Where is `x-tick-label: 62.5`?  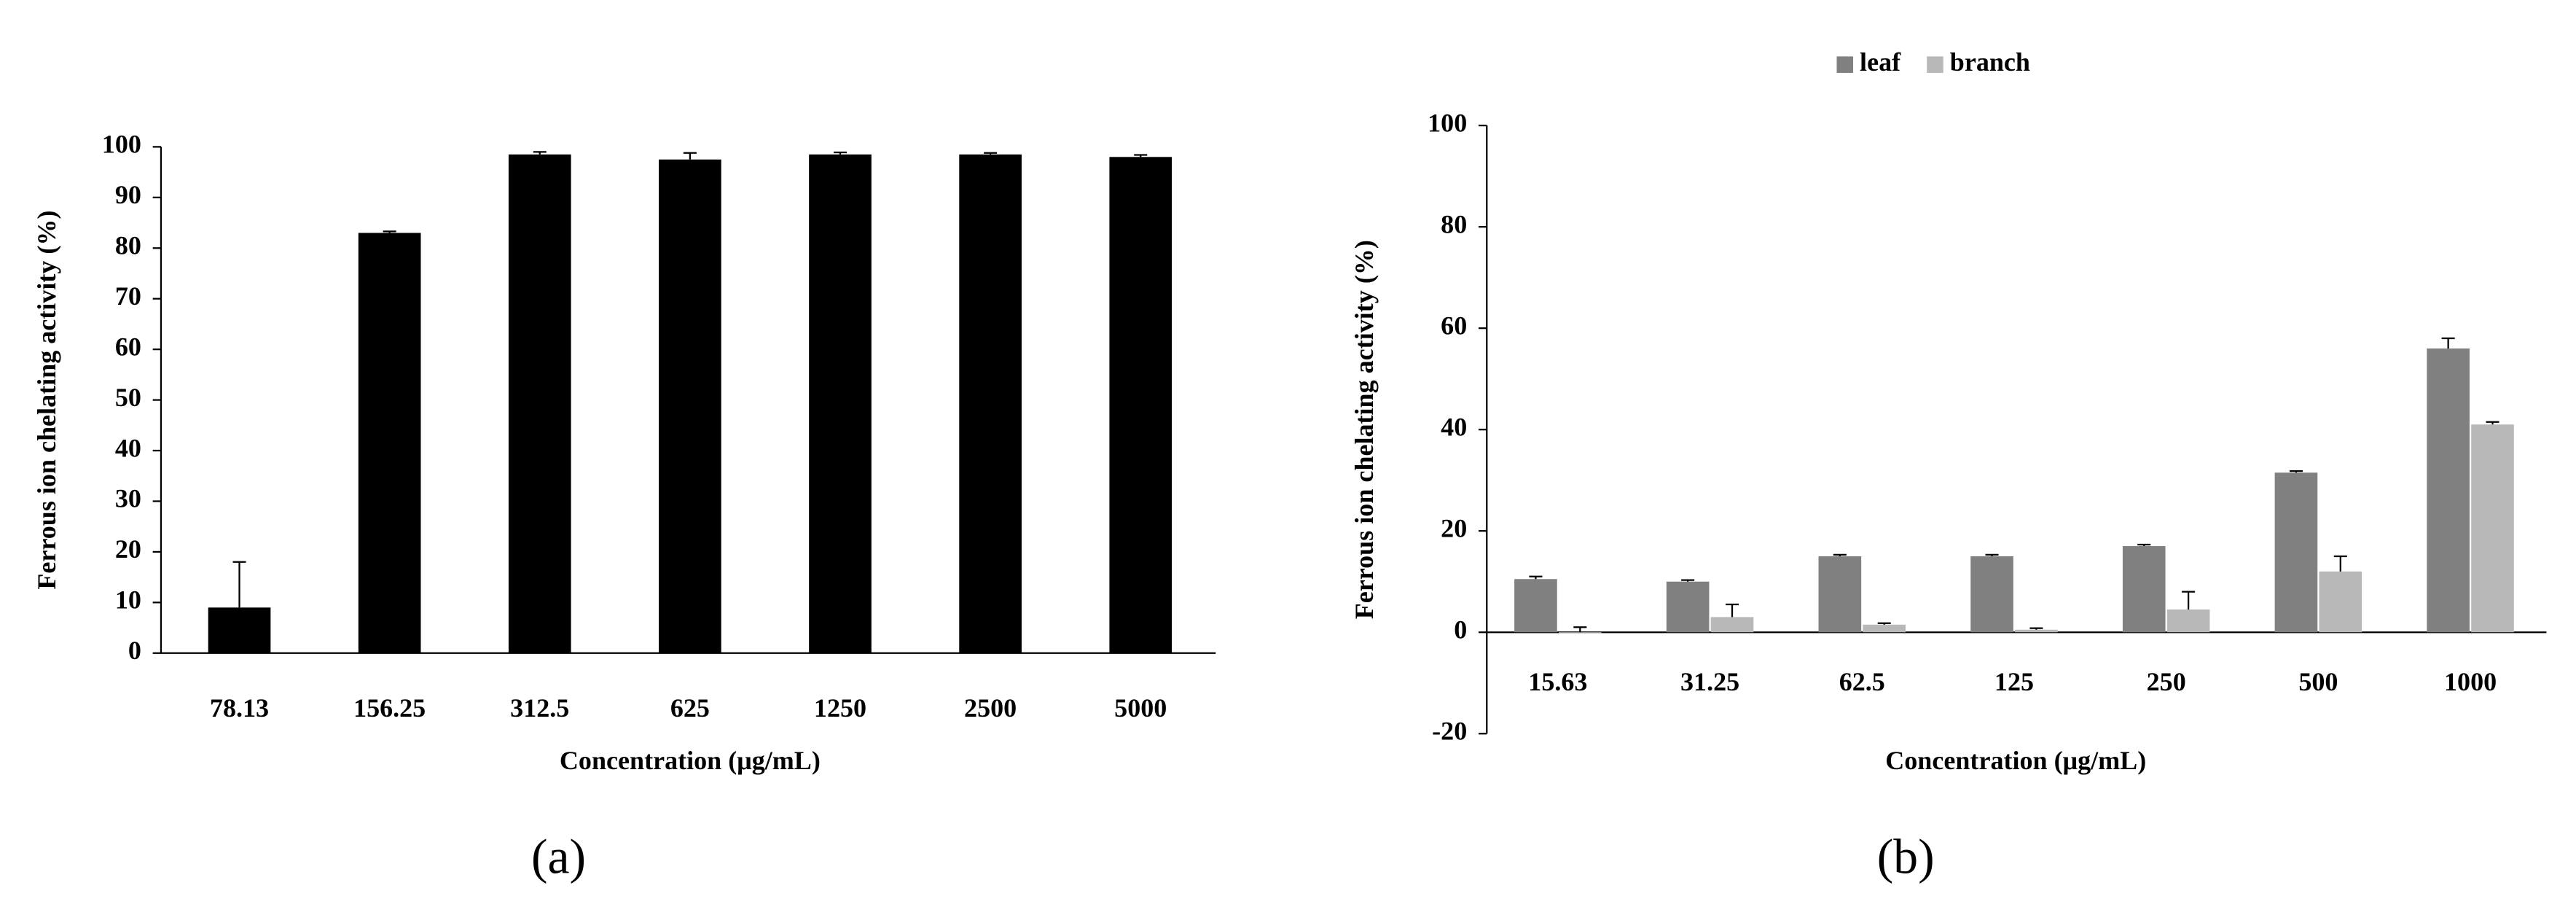 x-tick-label: 62.5 is located at coordinates (1862, 681).